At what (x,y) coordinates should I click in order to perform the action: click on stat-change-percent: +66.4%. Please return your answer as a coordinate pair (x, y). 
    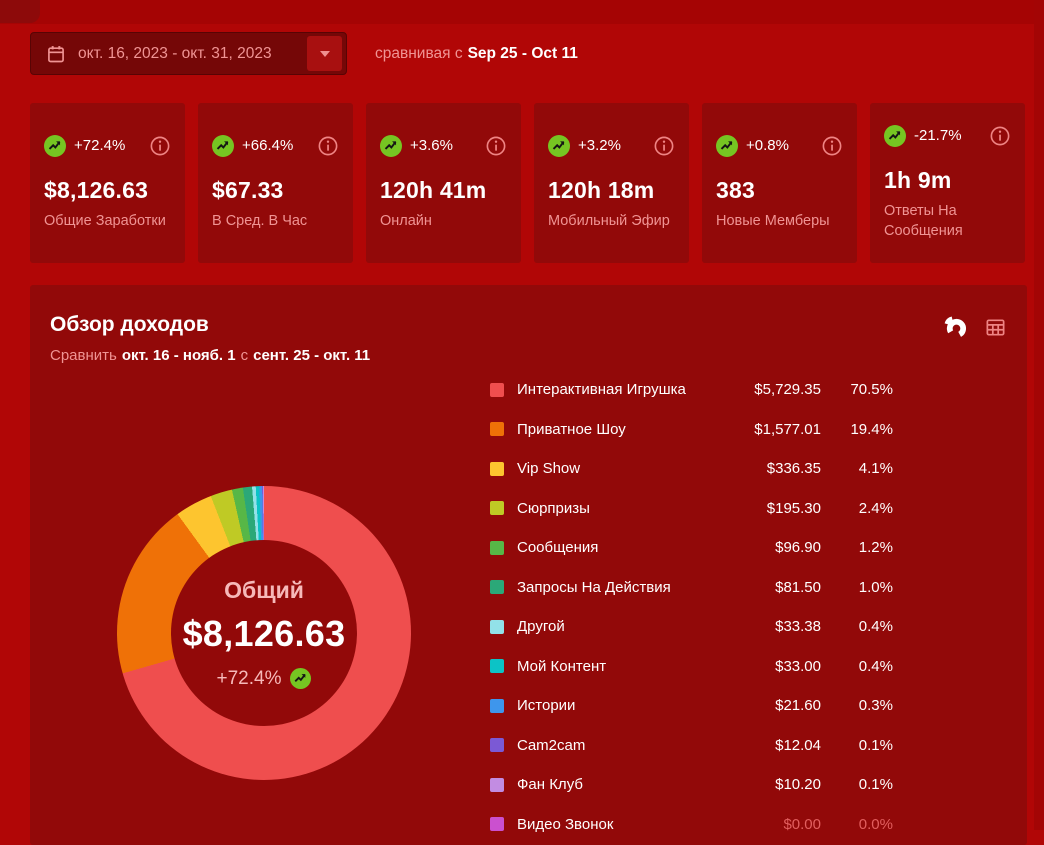
    Looking at the image, I should click on (268, 146).